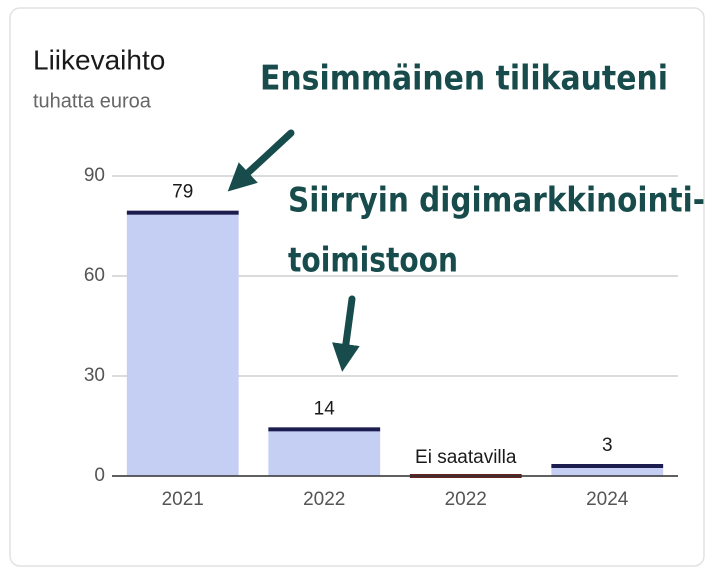  What do you see at coordinates (373, 261) in the screenshot?
I see `annotation: toimistoon` at bounding box center [373, 261].